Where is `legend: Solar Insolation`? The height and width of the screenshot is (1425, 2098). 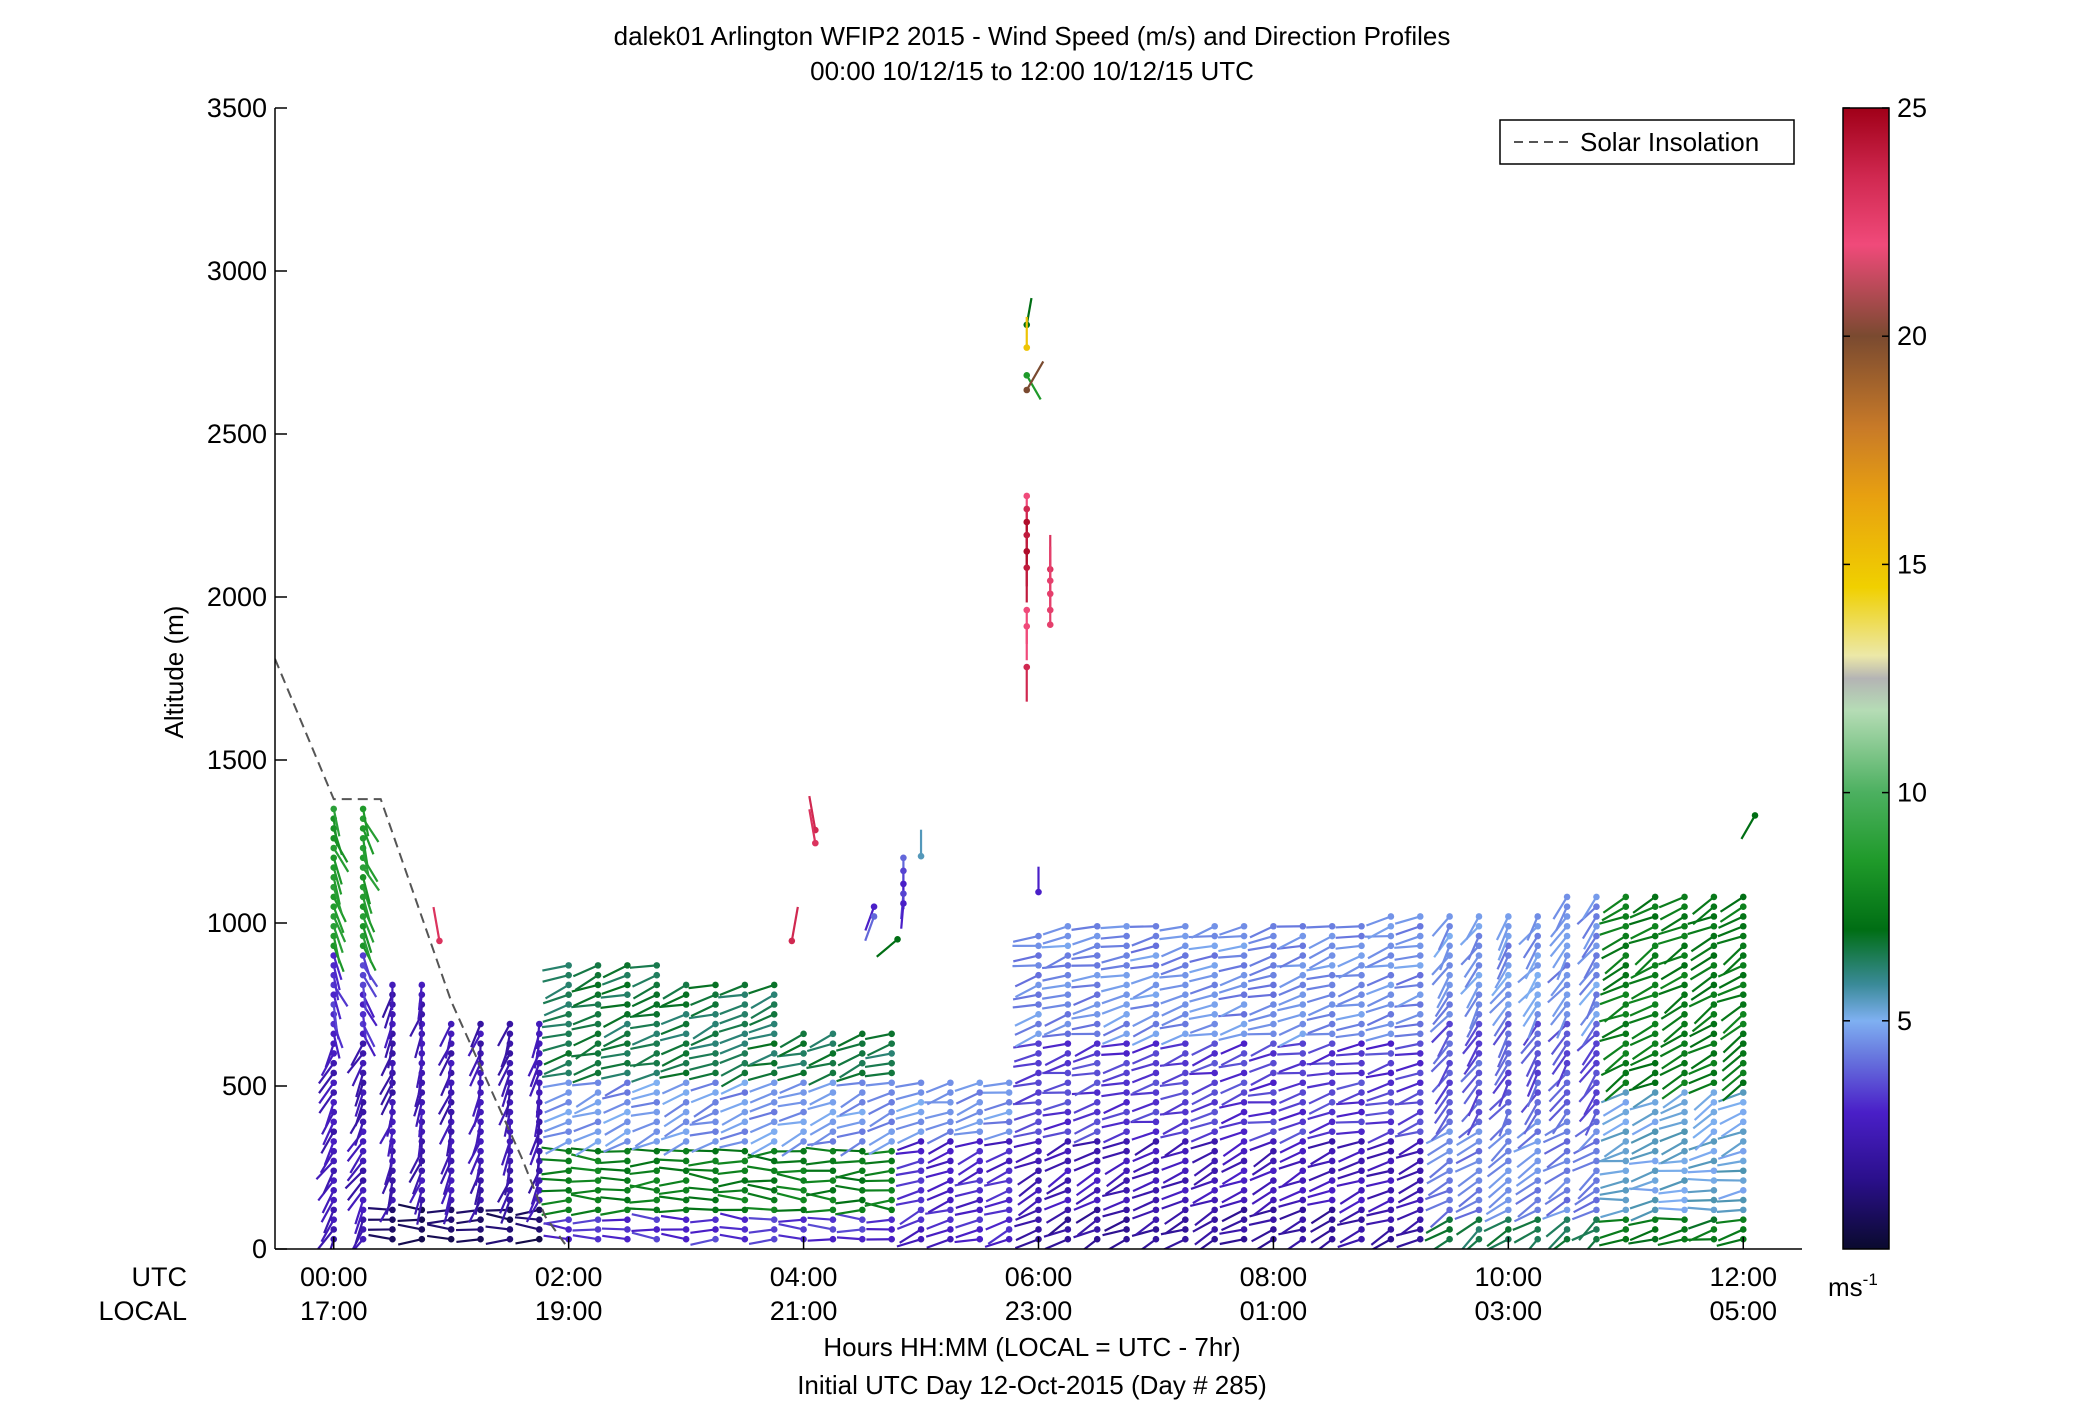 legend: Solar Insolation is located at coordinates (1647, 142).